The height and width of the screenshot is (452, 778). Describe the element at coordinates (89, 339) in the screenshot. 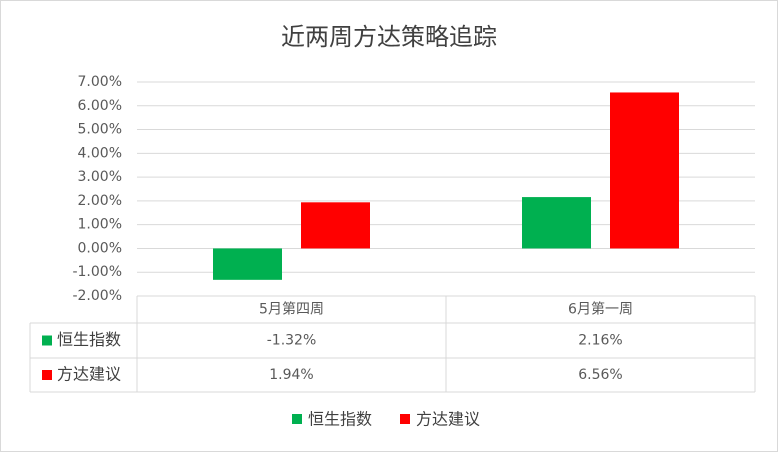

I see `table-series-name: 恒生指数` at that location.